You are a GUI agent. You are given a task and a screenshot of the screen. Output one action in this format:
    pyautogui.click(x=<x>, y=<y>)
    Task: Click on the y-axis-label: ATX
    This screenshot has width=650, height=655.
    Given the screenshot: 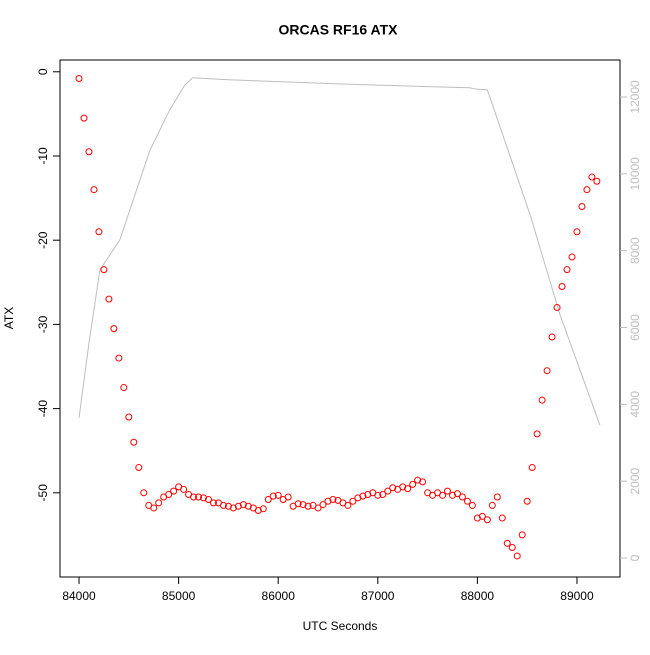 What is the action you would take?
    pyautogui.click(x=9, y=318)
    